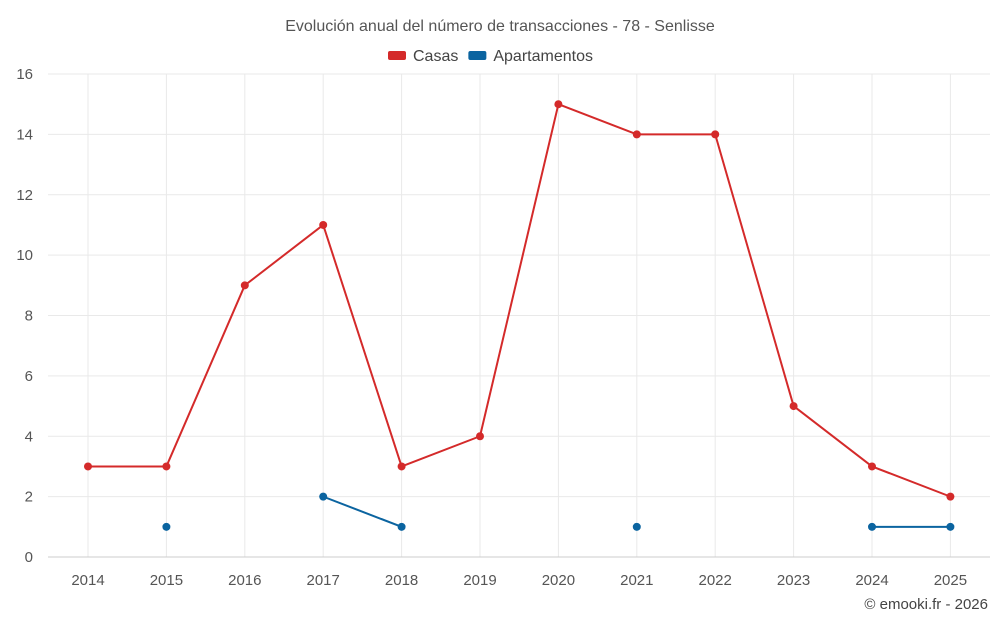 Image resolution: width=1000 pixels, height=625 pixels. Describe the element at coordinates (490, 56) in the screenshot. I see `legend: Casas Apartamentos` at that location.